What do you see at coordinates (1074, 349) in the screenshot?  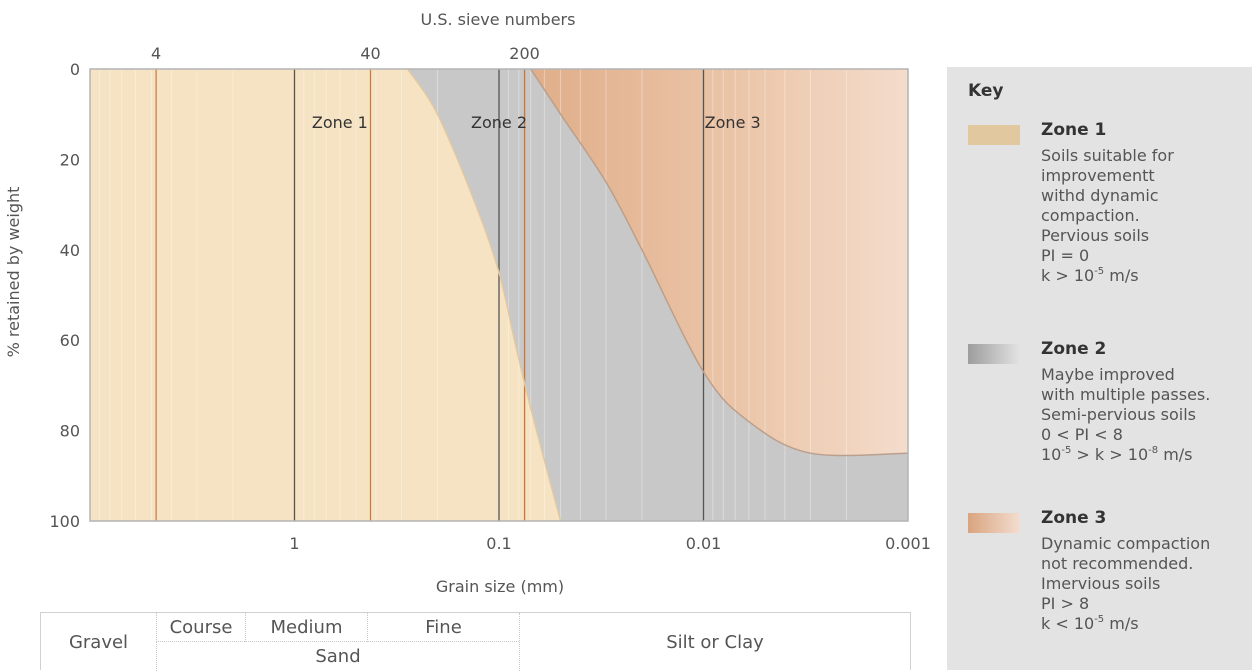 I see `key-item-name: Zone 2` at bounding box center [1074, 349].